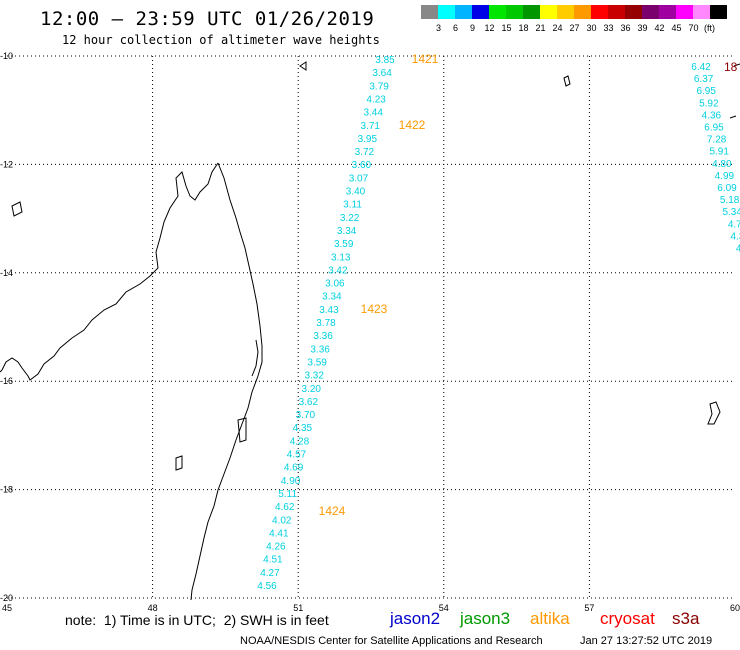 The height and width of the screenshot is (650, 740). What do you see at coordinates (712, 115) in the screenshot?
I see `wave-height-value: 4.36` at bounding box center [712, 115].